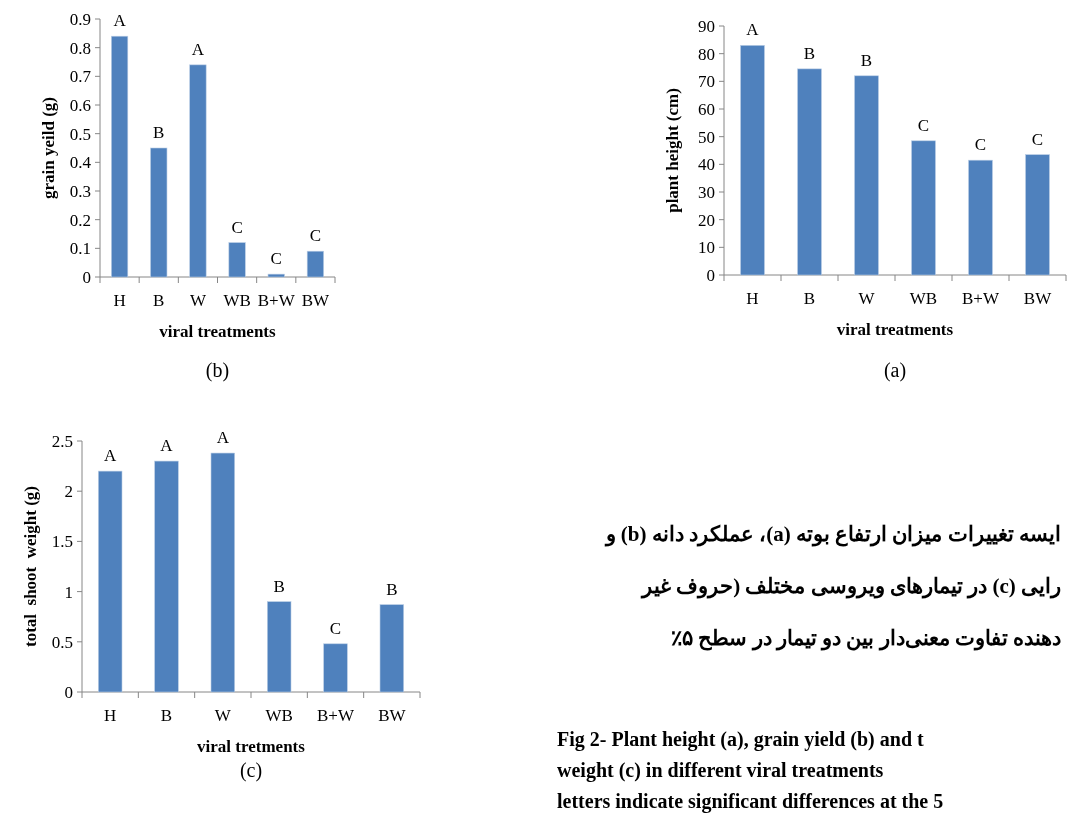  I want to click on y-tick-label: 0.3, so click(80, 191).